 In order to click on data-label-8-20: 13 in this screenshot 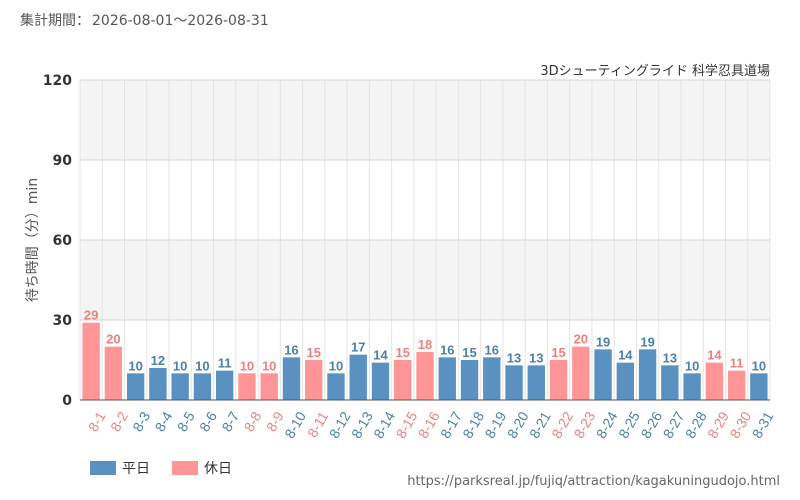, I will do `click(514, 357)`.